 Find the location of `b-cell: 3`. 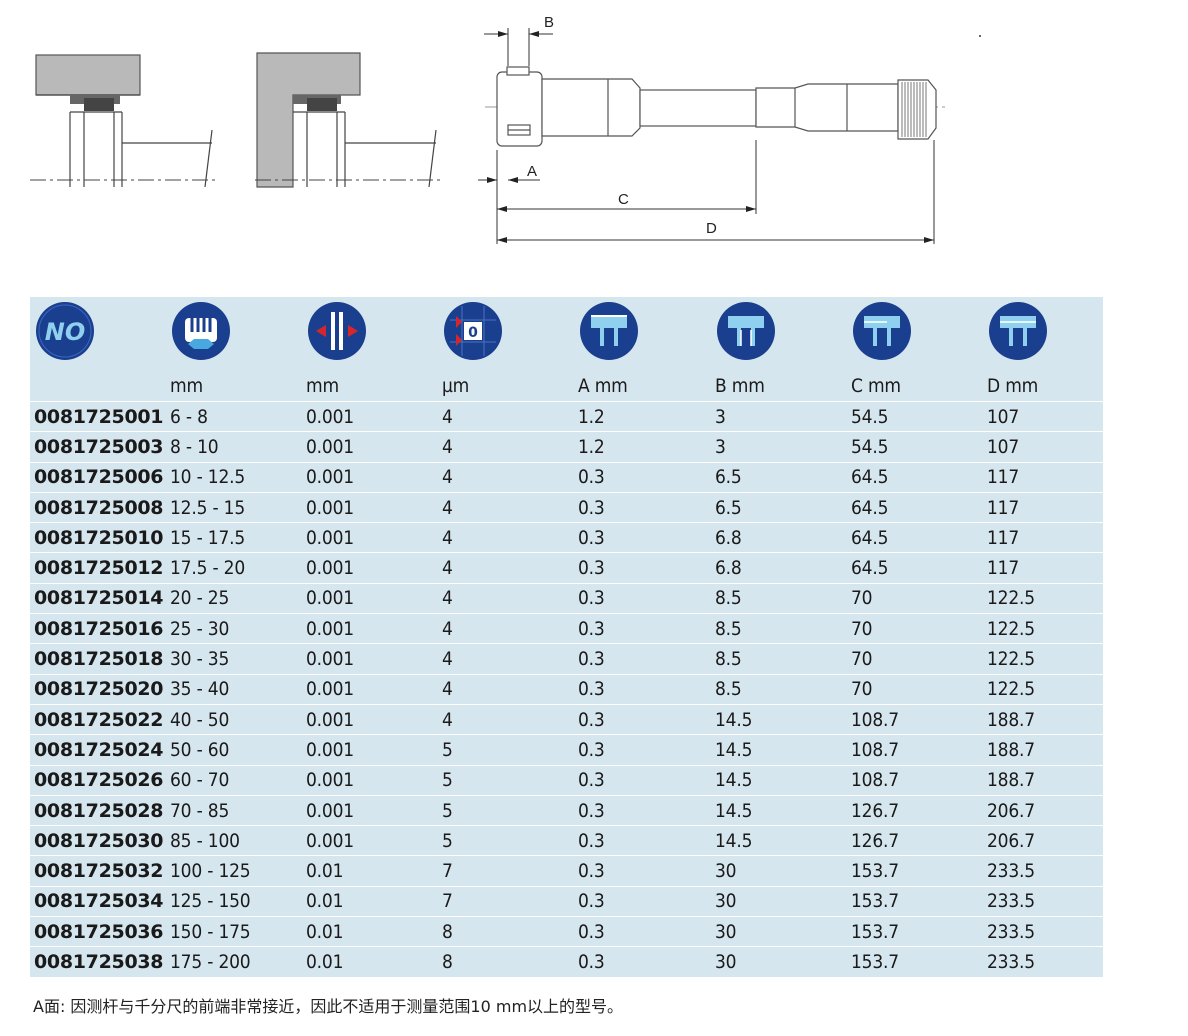

b-cell: 3 is located at coordinates (720, 446).